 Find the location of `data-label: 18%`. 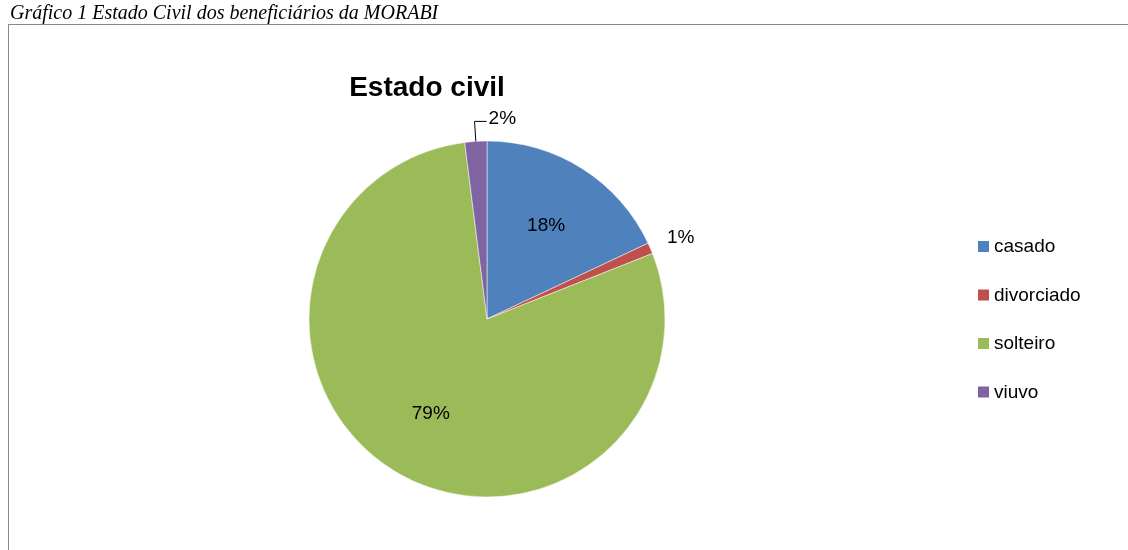

data-label: 18% is located at coordinates (546, 224).